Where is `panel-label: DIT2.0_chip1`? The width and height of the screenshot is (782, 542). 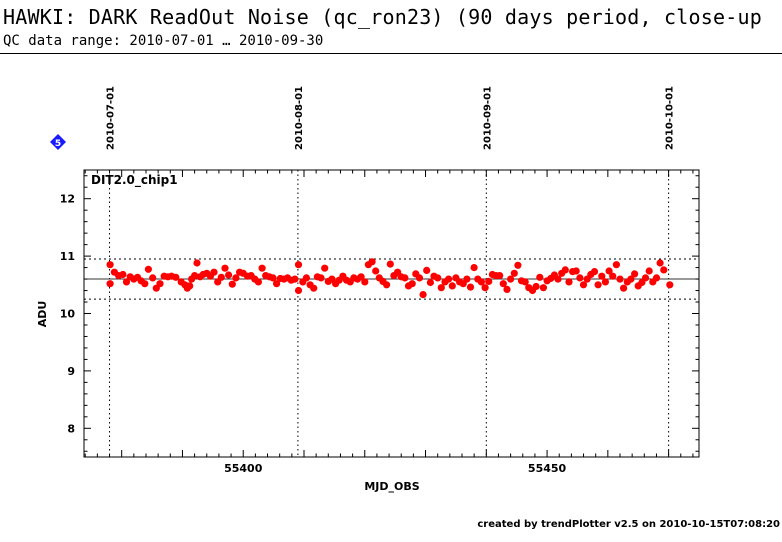 panel-label: DIT2.0_chip1 is located at coordinates (134, 180).